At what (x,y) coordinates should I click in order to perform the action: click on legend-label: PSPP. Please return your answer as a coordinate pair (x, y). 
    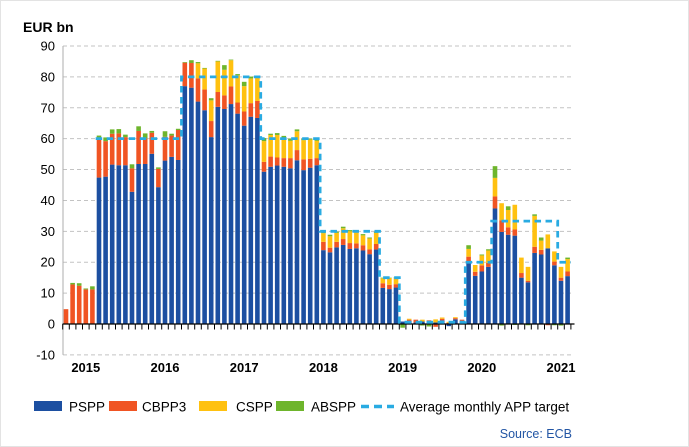
    Looking at the image, I should click on (87, 407).